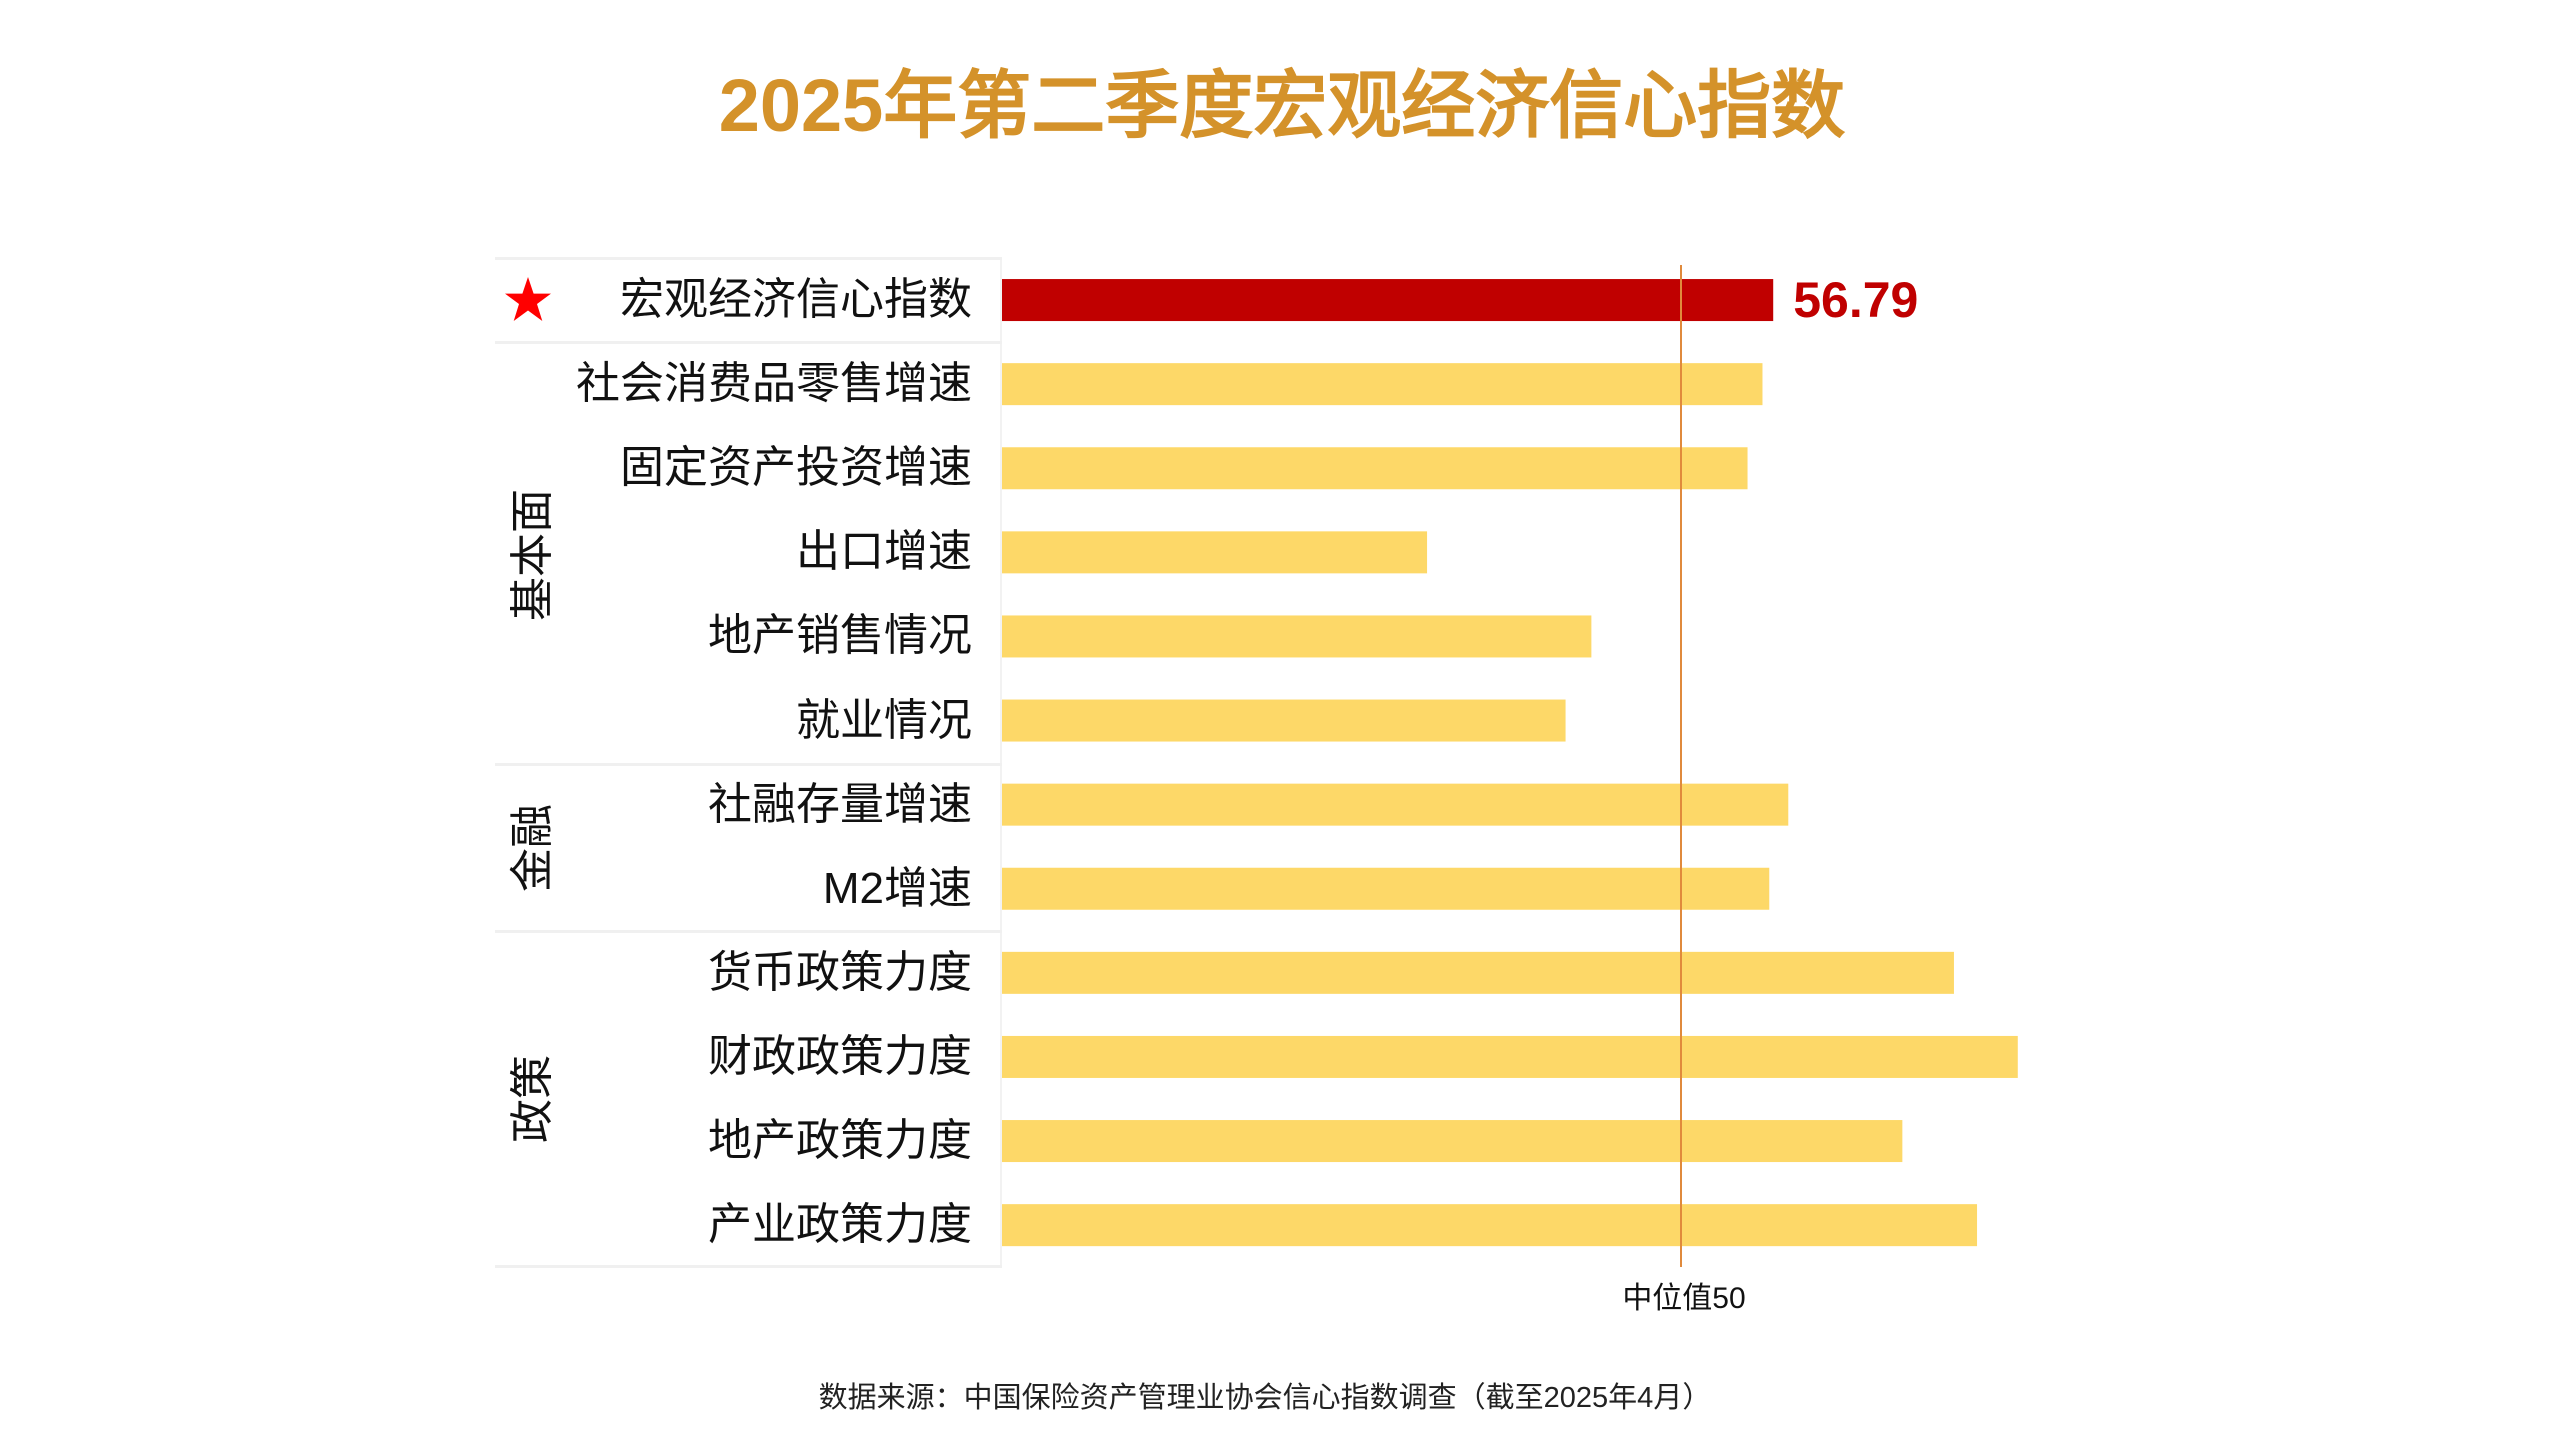 The width and height of the screenshot is (2560, 1440). I want to click on category-label: 产业政策力度, so click(840, 1225).